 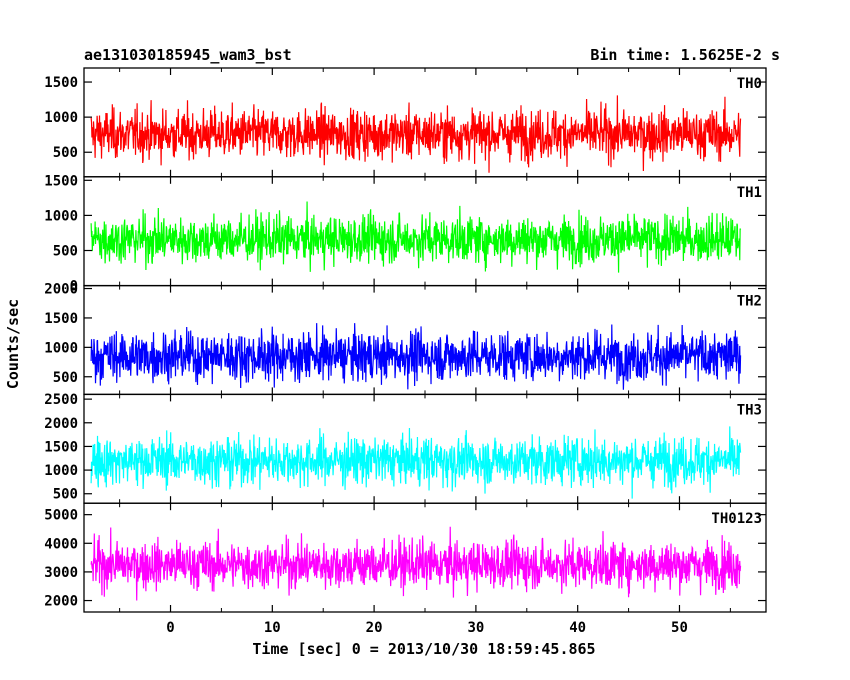 I want to click on x-tick-label: 40, so click(x=577, y=628).